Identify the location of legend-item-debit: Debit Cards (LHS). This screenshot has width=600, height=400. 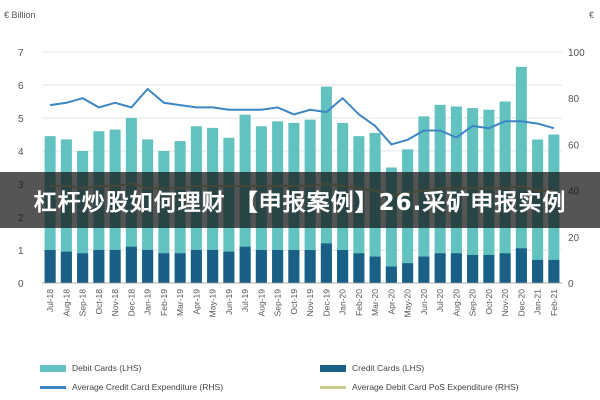
(90, 368).